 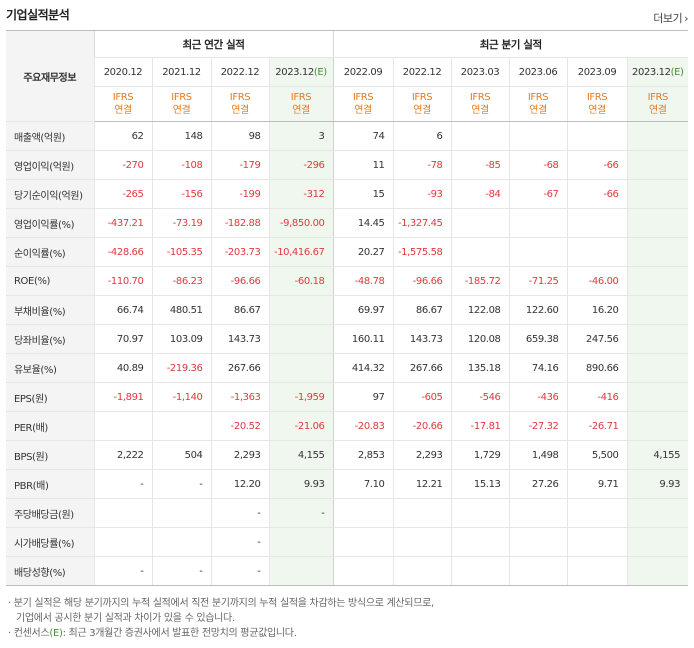 What do you see at coordinates (597, 339) in the screenshot?
I see `table-cell: 247.56` at bounding box center [597, 339].